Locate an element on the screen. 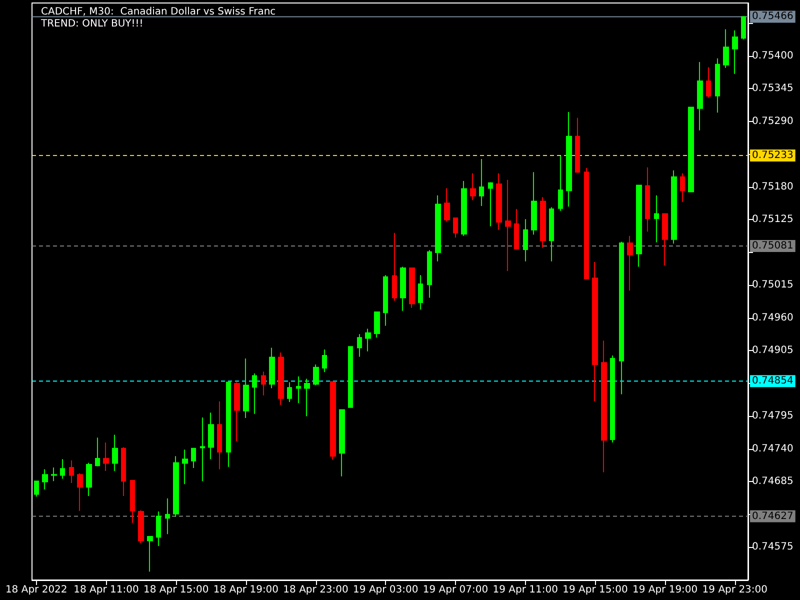 This screenshot has width=800, height=600. x-tick-label: 19 Apr 07:00 is located at coordinates (455, 590).